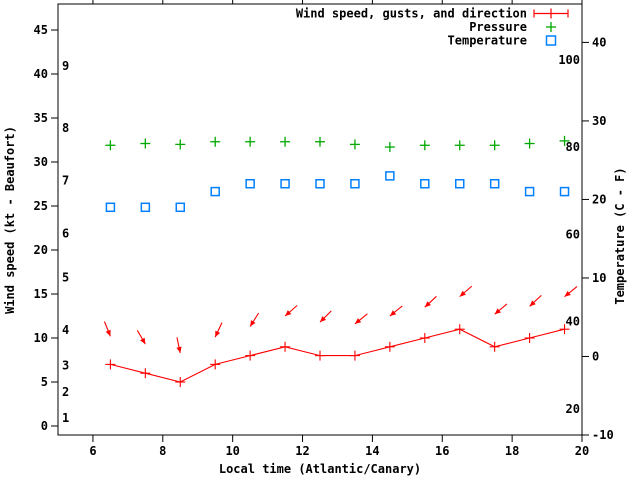 The width and height of the screenshot is (640, 480). Describe the element at coordinates (41, 250) in the screenshot. I see `y-left-tick-label: 20` at that location.